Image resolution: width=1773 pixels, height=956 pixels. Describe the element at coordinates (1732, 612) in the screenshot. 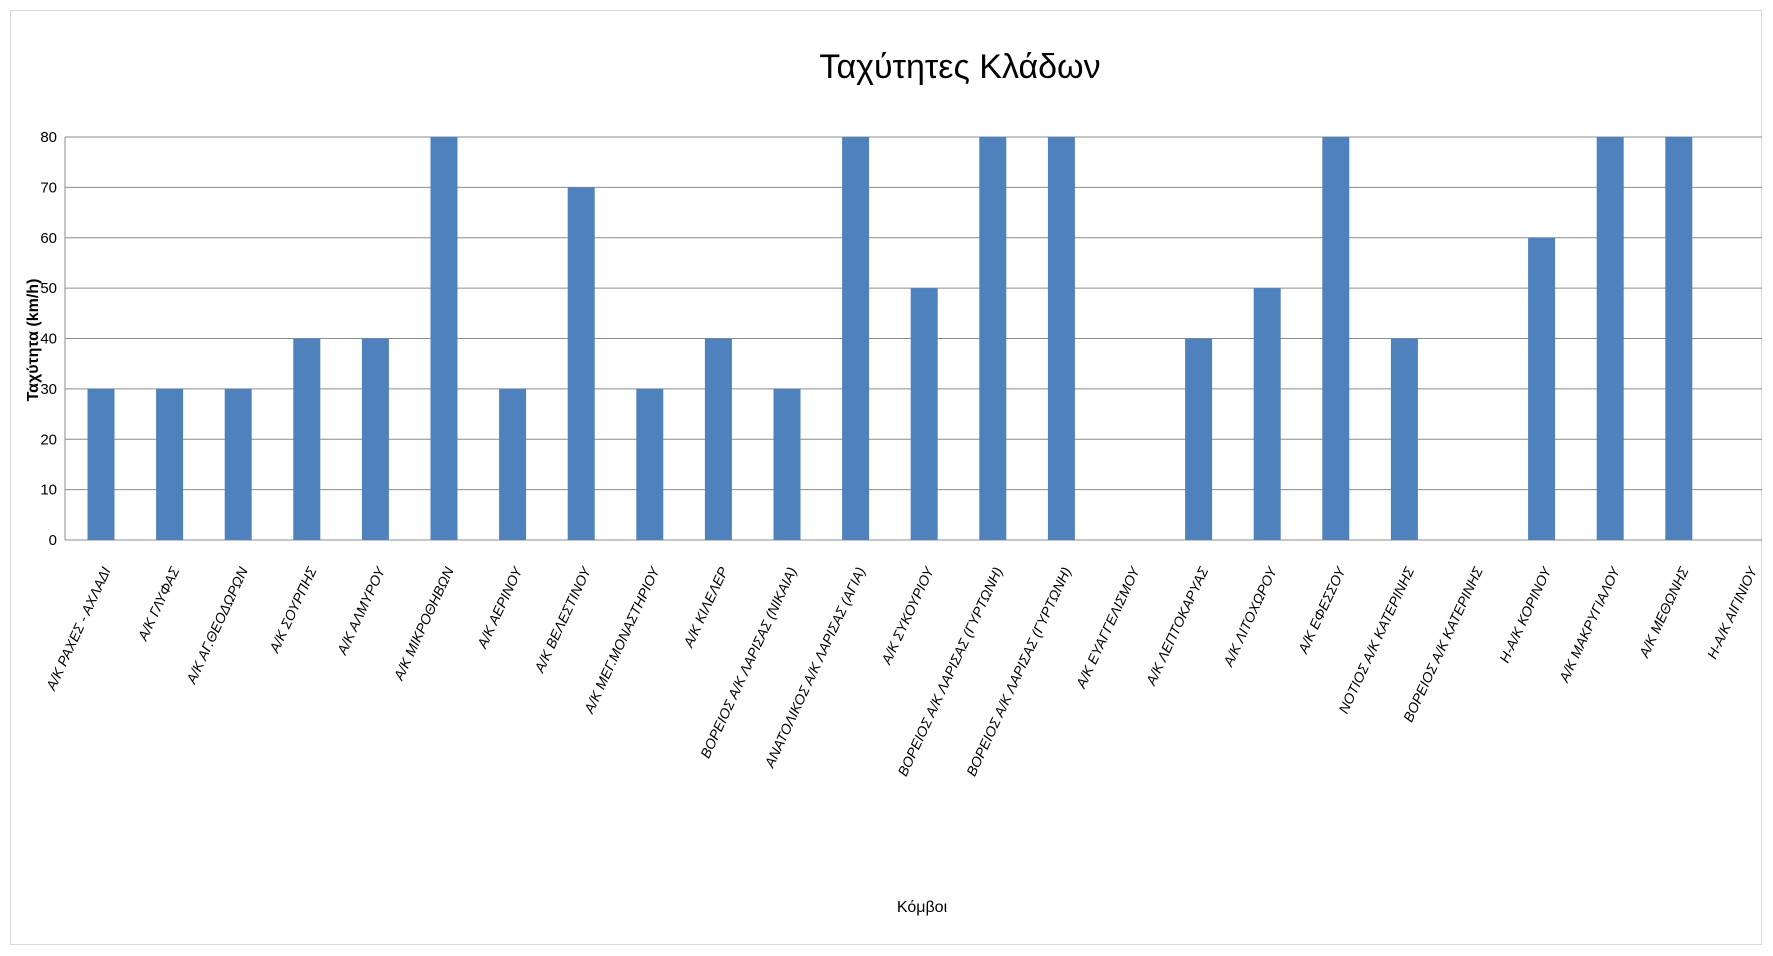

I see `x-category-label: Η-Α/Κ ΑΙΓΙΝΙΟΥ` at that location.